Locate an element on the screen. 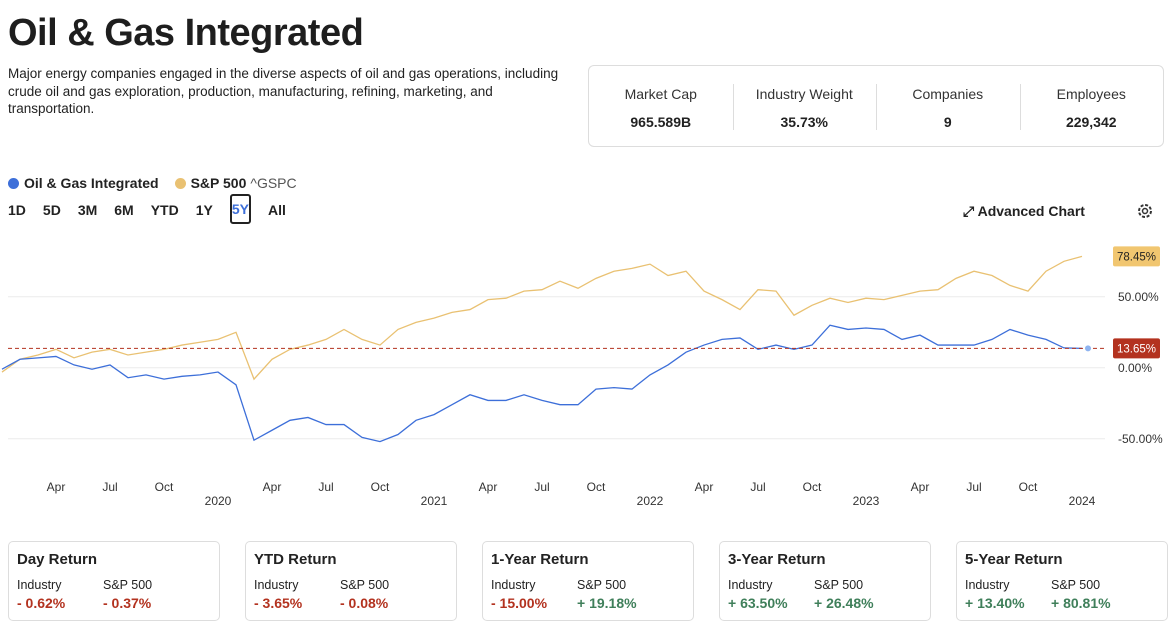 This screenshot has width=1176, height=635. stat-label: Industry Weight is located at coordinates (804, 94).